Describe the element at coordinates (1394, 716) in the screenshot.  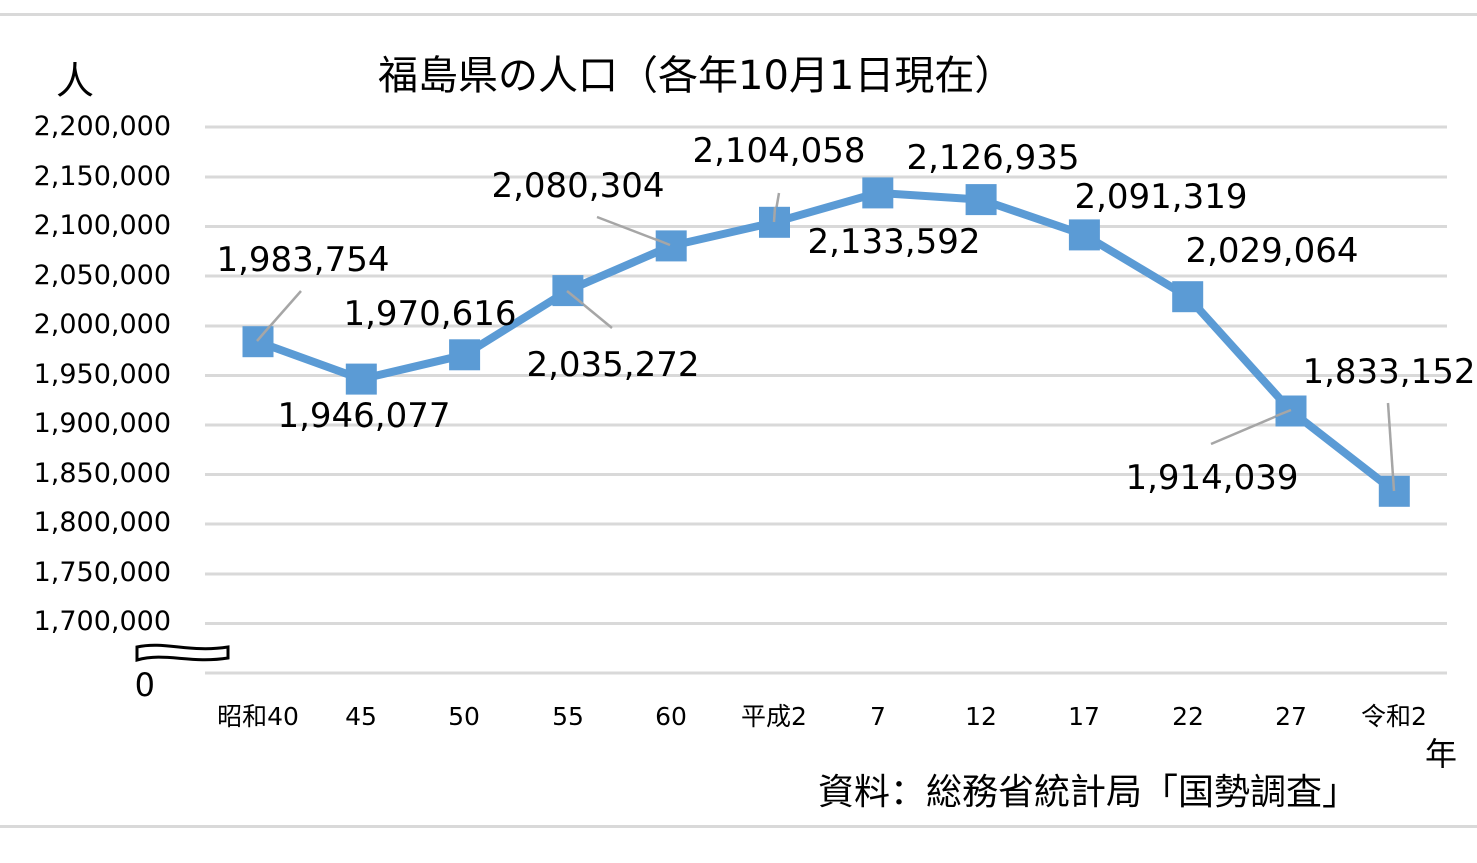
I see `x-tick-label: 令和2` at that location.